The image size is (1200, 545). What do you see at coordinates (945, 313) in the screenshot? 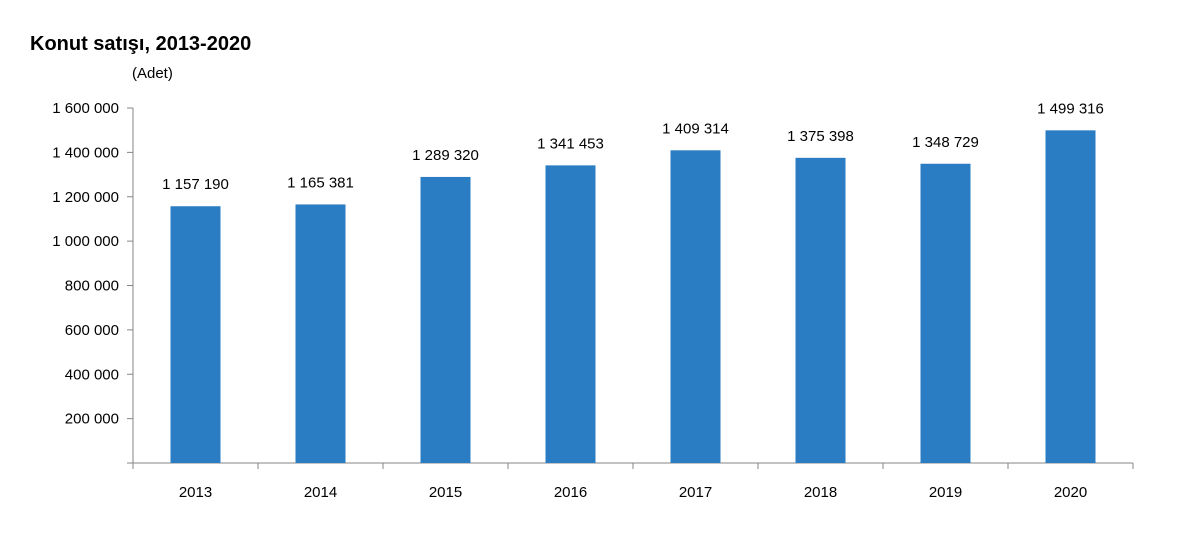
I see `bar-2019` at bounding box center [945, 313].